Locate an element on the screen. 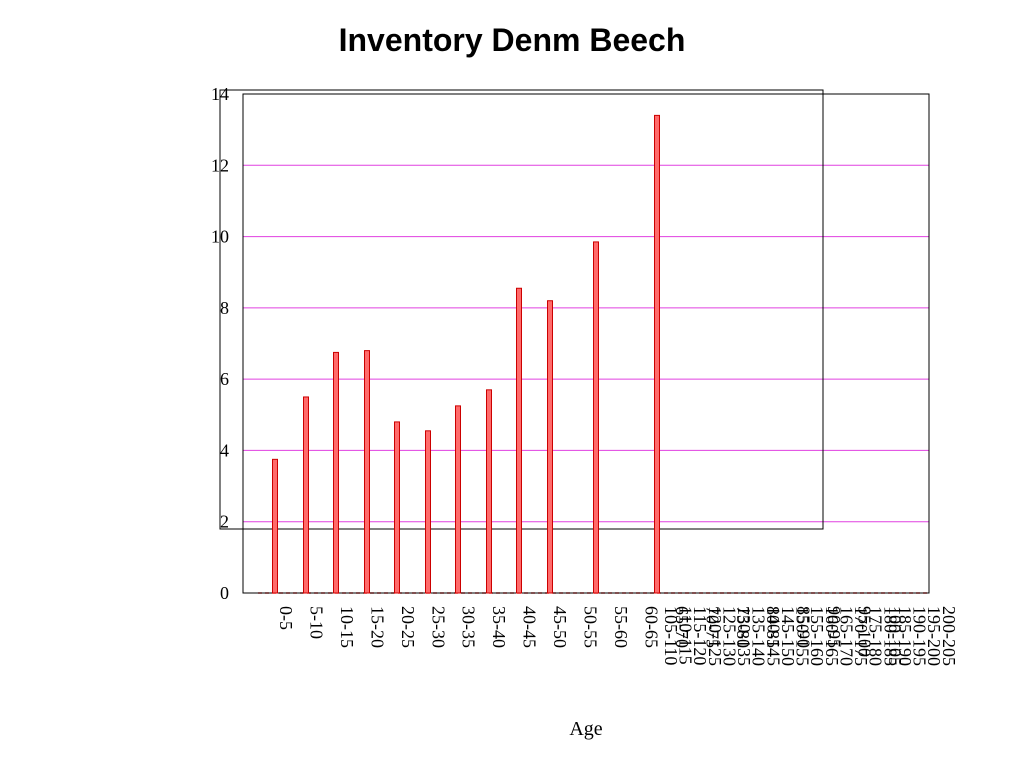 This screenshot has width=1024, height=768. x-tick-label: 150-155 is located at coordinates (803, 636).